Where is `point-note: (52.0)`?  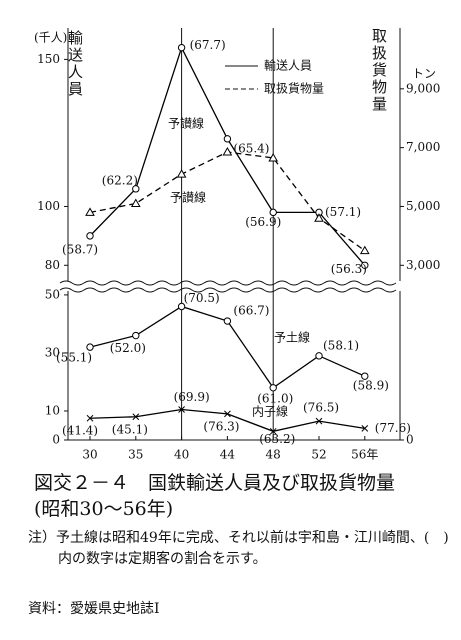 point-note: (52.0) is located at coordinates (128, 348).